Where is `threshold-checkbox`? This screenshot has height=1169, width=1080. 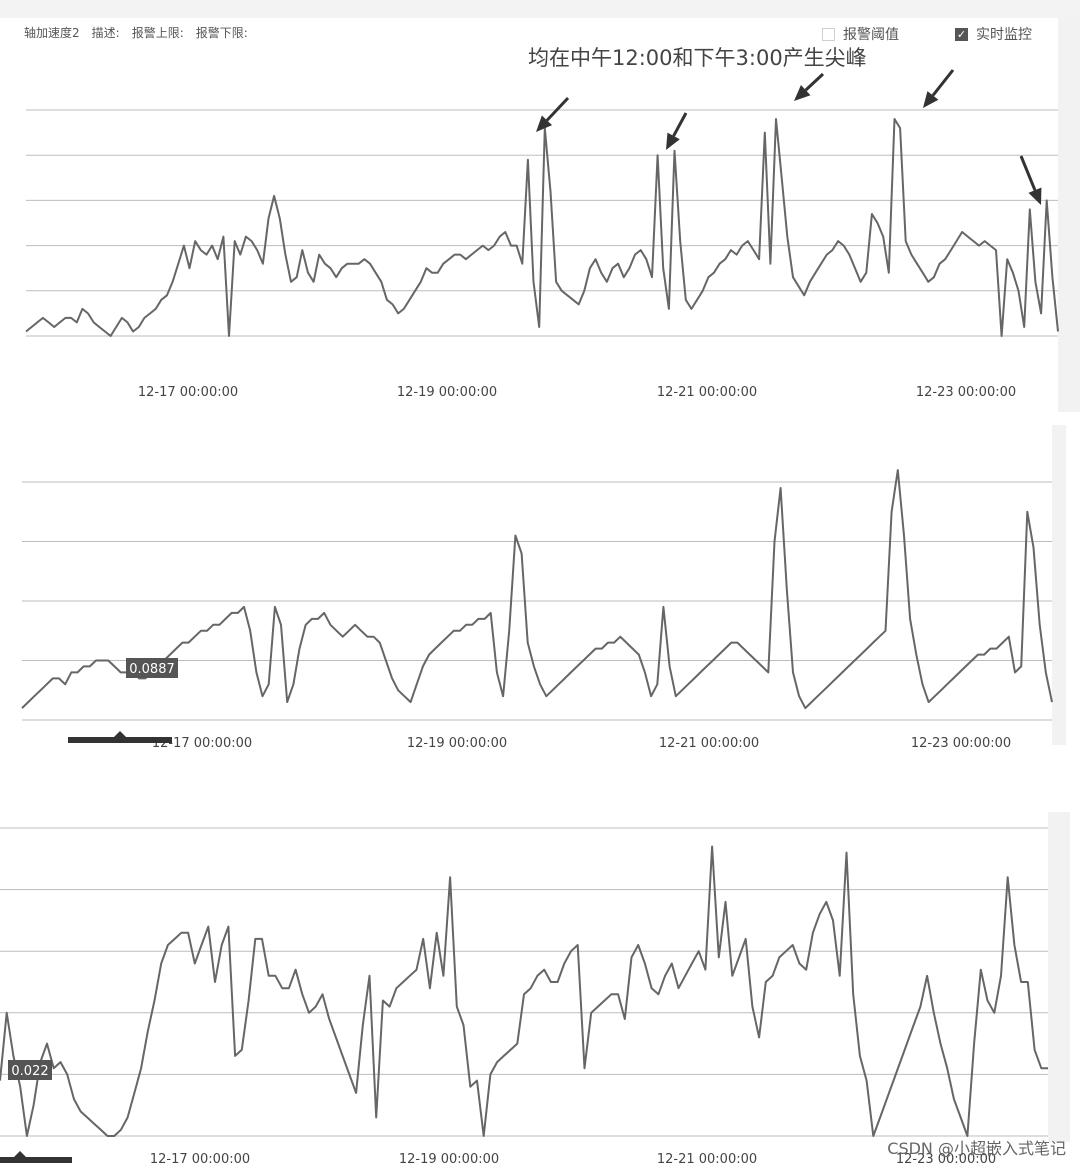
threshold-checkbox is located at coordinates (828, 34).